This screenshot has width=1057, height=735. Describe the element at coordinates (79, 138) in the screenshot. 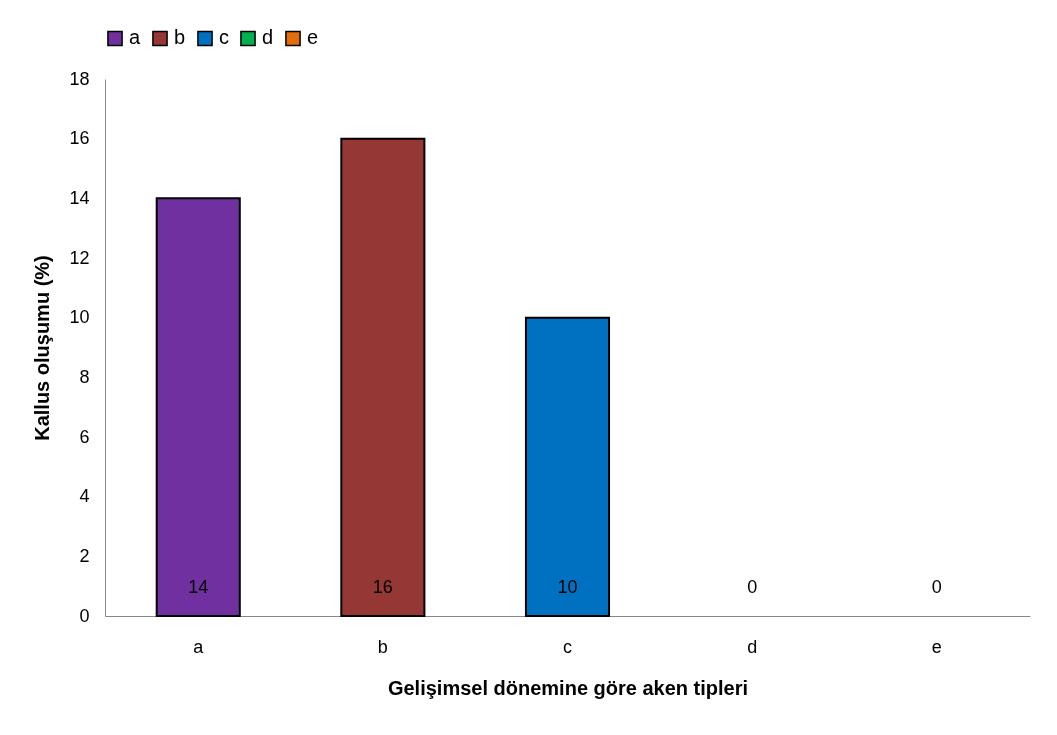

I see `y-tick-label: 16` at that location.